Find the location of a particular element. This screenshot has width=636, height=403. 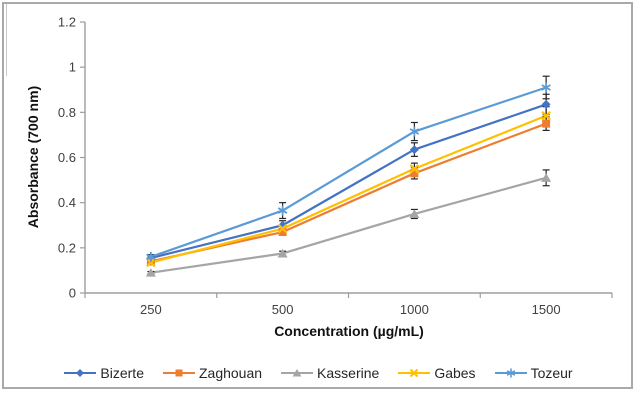

y-tick-label: 0 is located at coordinates (72, 293).